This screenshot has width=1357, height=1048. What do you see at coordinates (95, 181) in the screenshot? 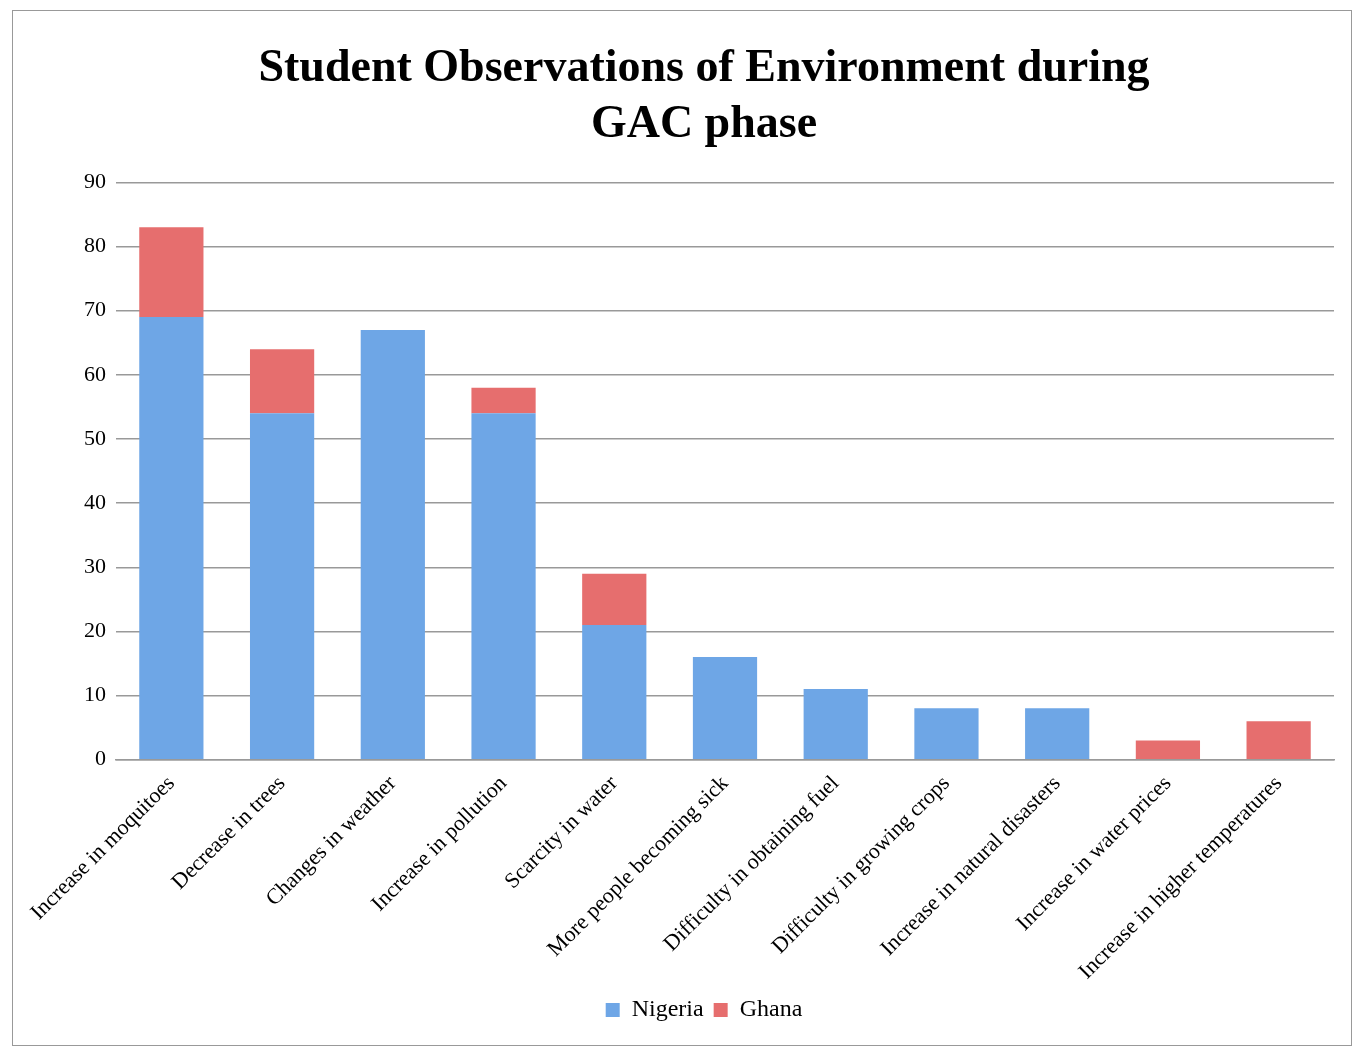
I see `y-tick-label: 90` at bounding box center [95, 181].